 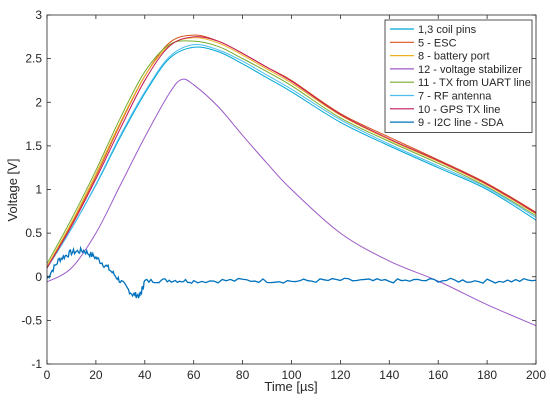 I want to click on x-tick-label: 0, so click(x=47, y=375).